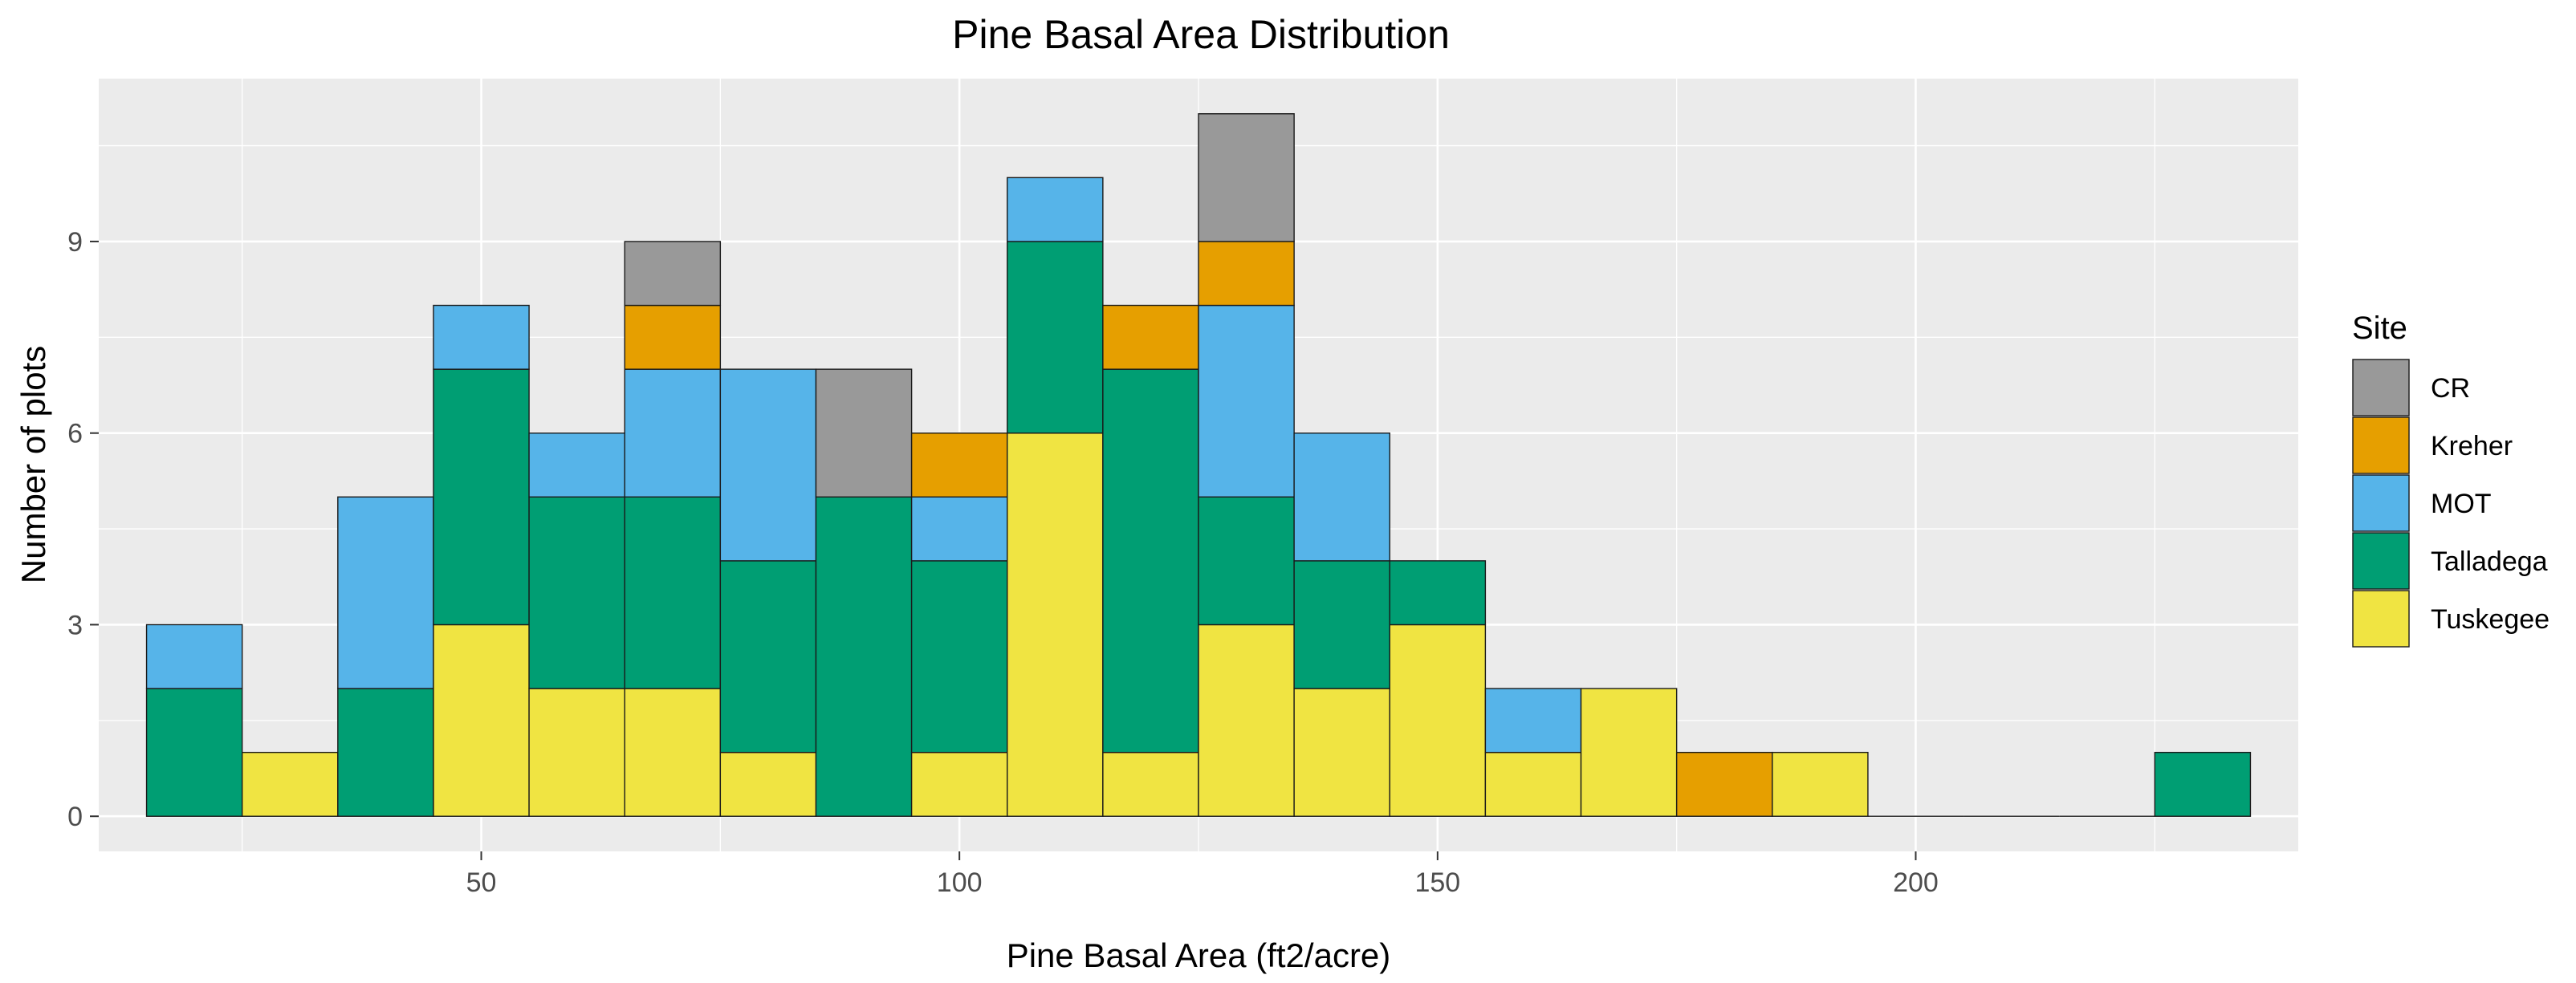 The image size is (2576, 983). What do you see at coordinates (33, 464) in the screenshot?
I see `y-axis-title: Number of plots` at bounding box center [33, 464].